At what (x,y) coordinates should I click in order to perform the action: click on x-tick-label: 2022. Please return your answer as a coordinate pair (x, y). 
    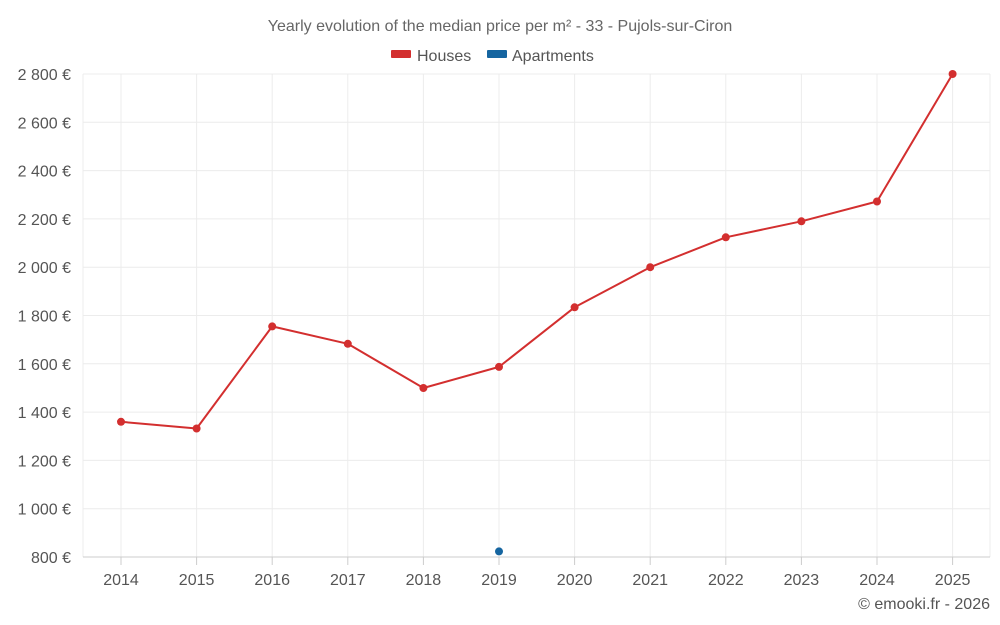
    Looking at the image, I should click on (726, 580).